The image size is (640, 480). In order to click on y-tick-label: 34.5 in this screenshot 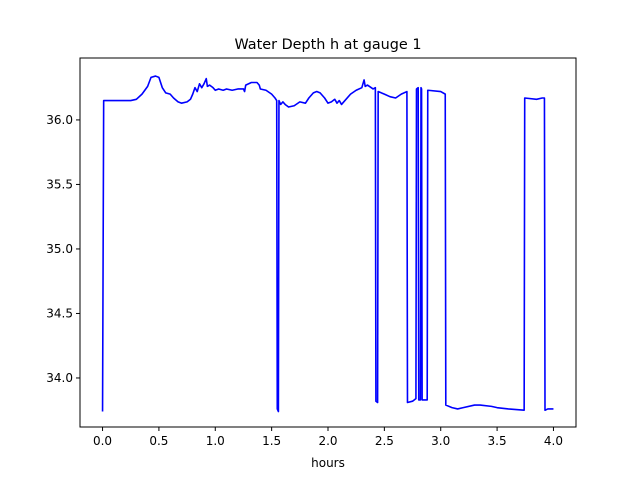, I will do `click(59, 313)`.